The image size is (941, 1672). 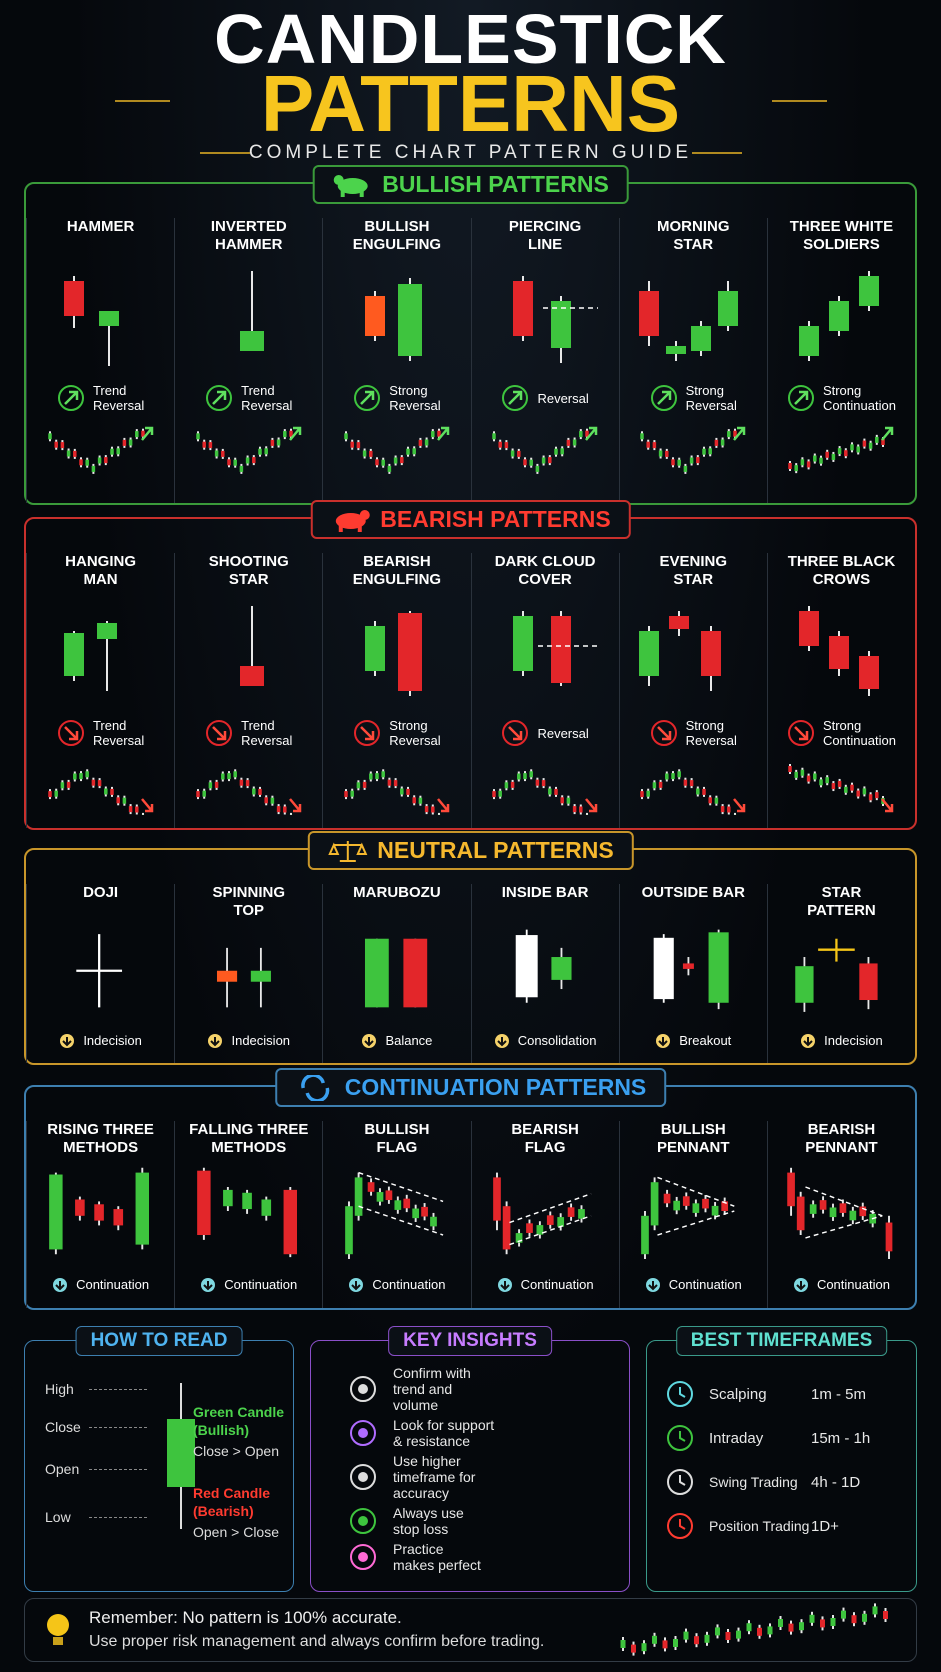 What do you see at coordinates (112, 1041) in the screenshot?
I see `pattern-note-text: Indecision` at bounding box center [112, 1041].